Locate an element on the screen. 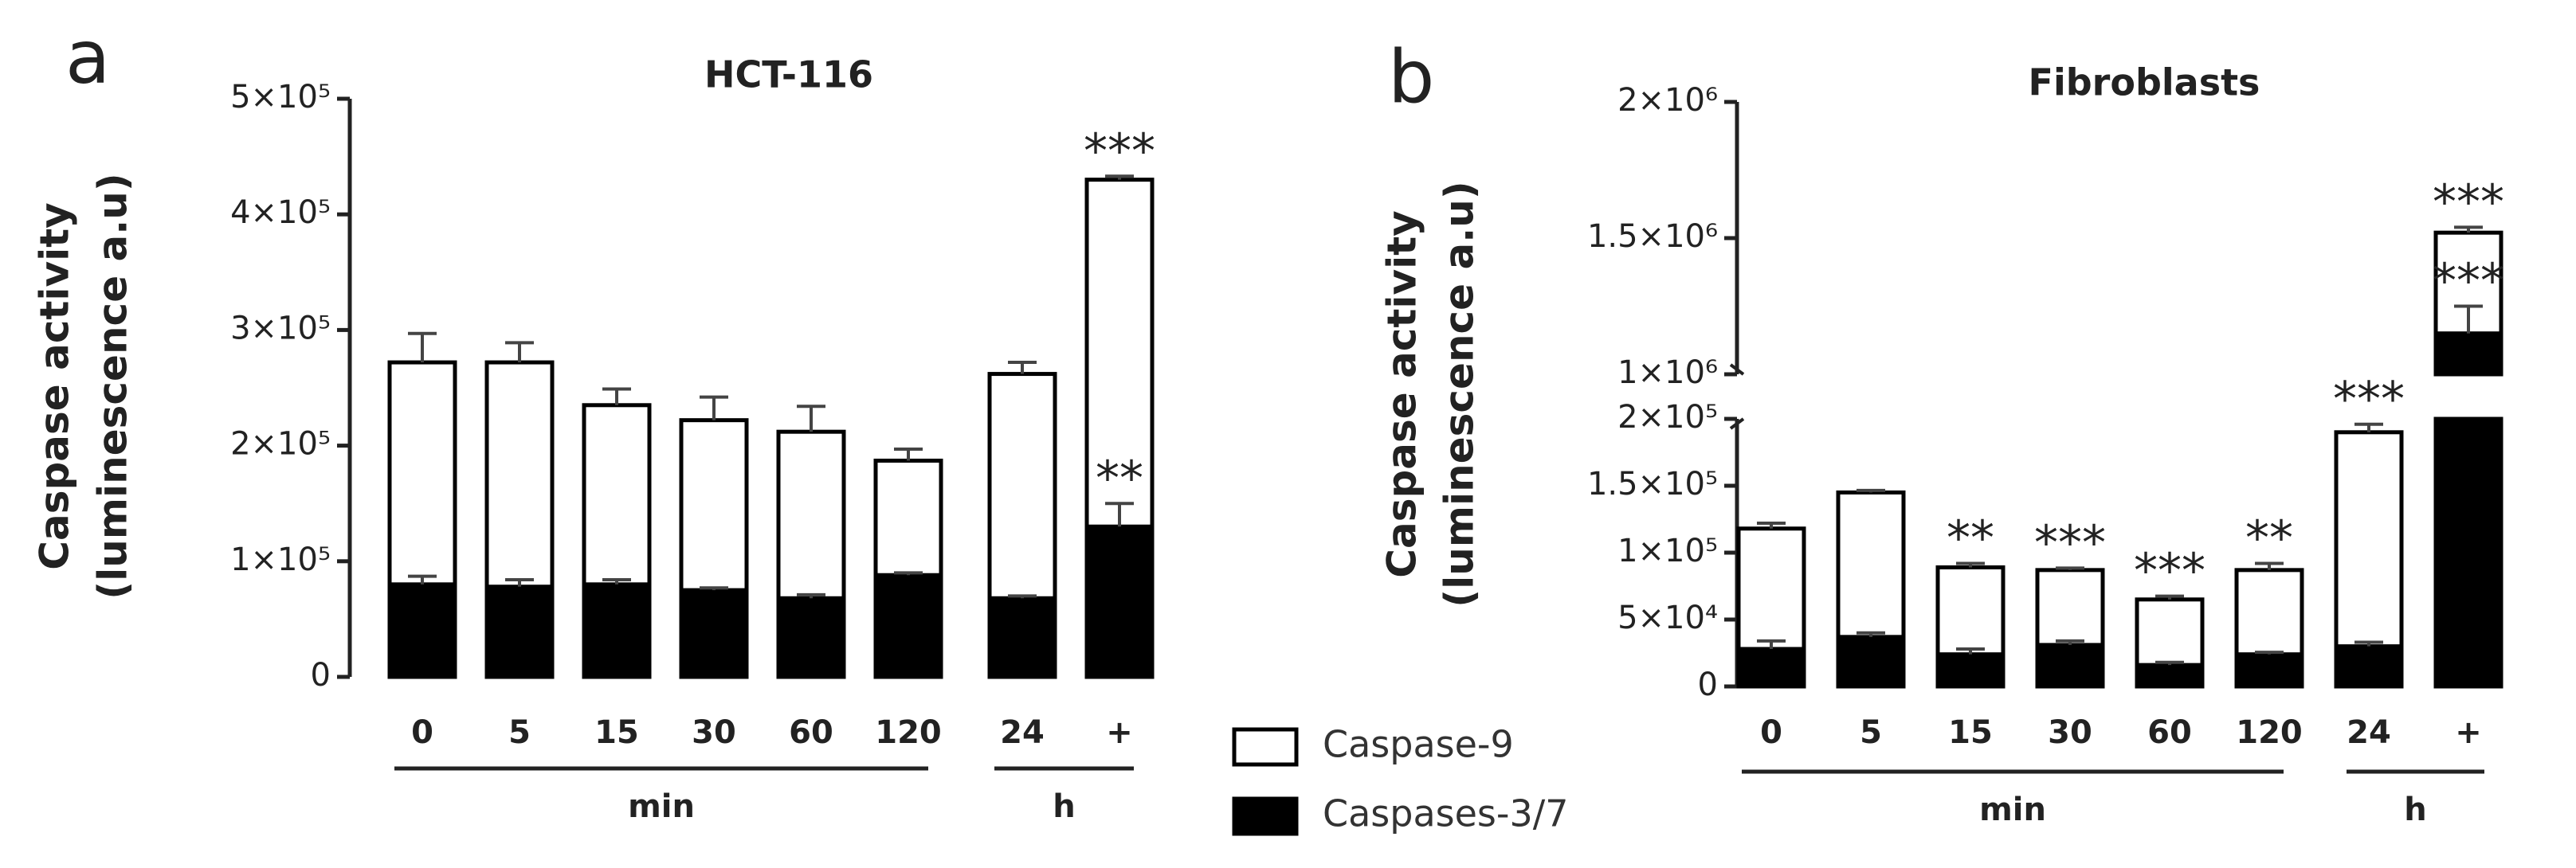 This screenshot has height=868, width=2576. chart-title: HCT-116 is located at coordinates (788, 75).